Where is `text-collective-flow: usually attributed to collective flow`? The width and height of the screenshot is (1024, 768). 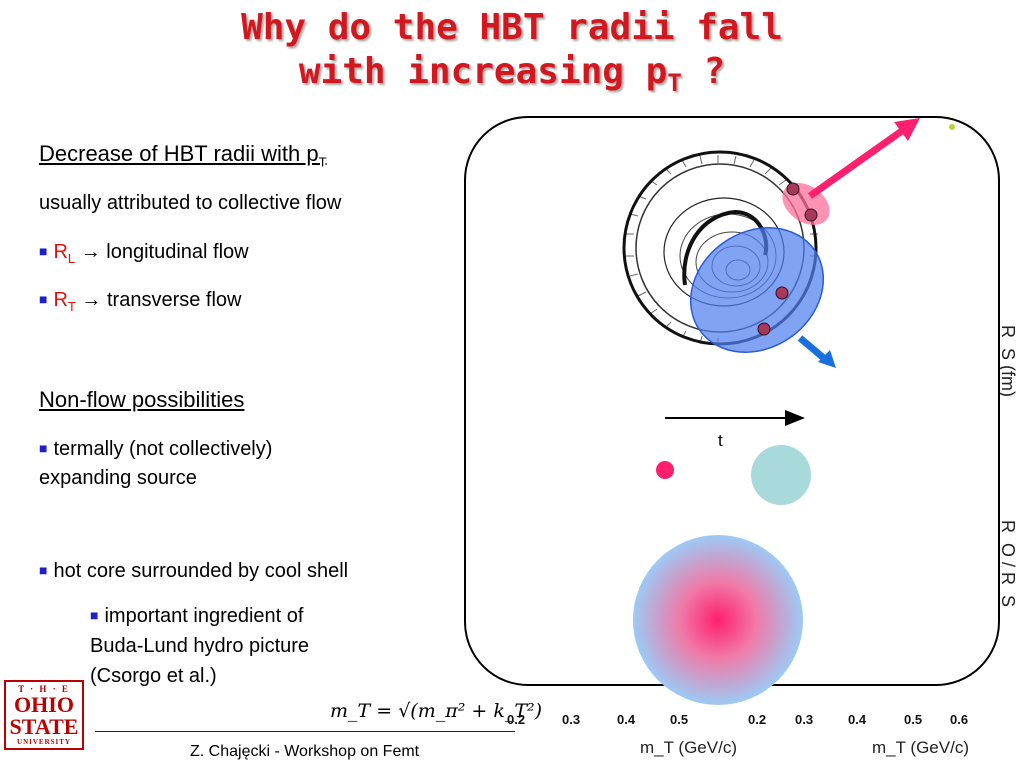 text-collective-flow: usually attributed to collective flow is located at coordinates (190, 203).